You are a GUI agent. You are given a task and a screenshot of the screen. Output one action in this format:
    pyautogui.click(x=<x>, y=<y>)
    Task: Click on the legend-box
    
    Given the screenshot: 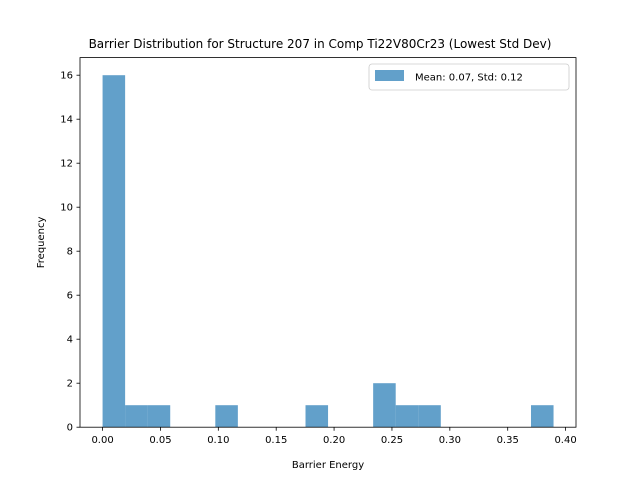 What is the action you would take?
    pyautogui.click(x=469, y=77)
    